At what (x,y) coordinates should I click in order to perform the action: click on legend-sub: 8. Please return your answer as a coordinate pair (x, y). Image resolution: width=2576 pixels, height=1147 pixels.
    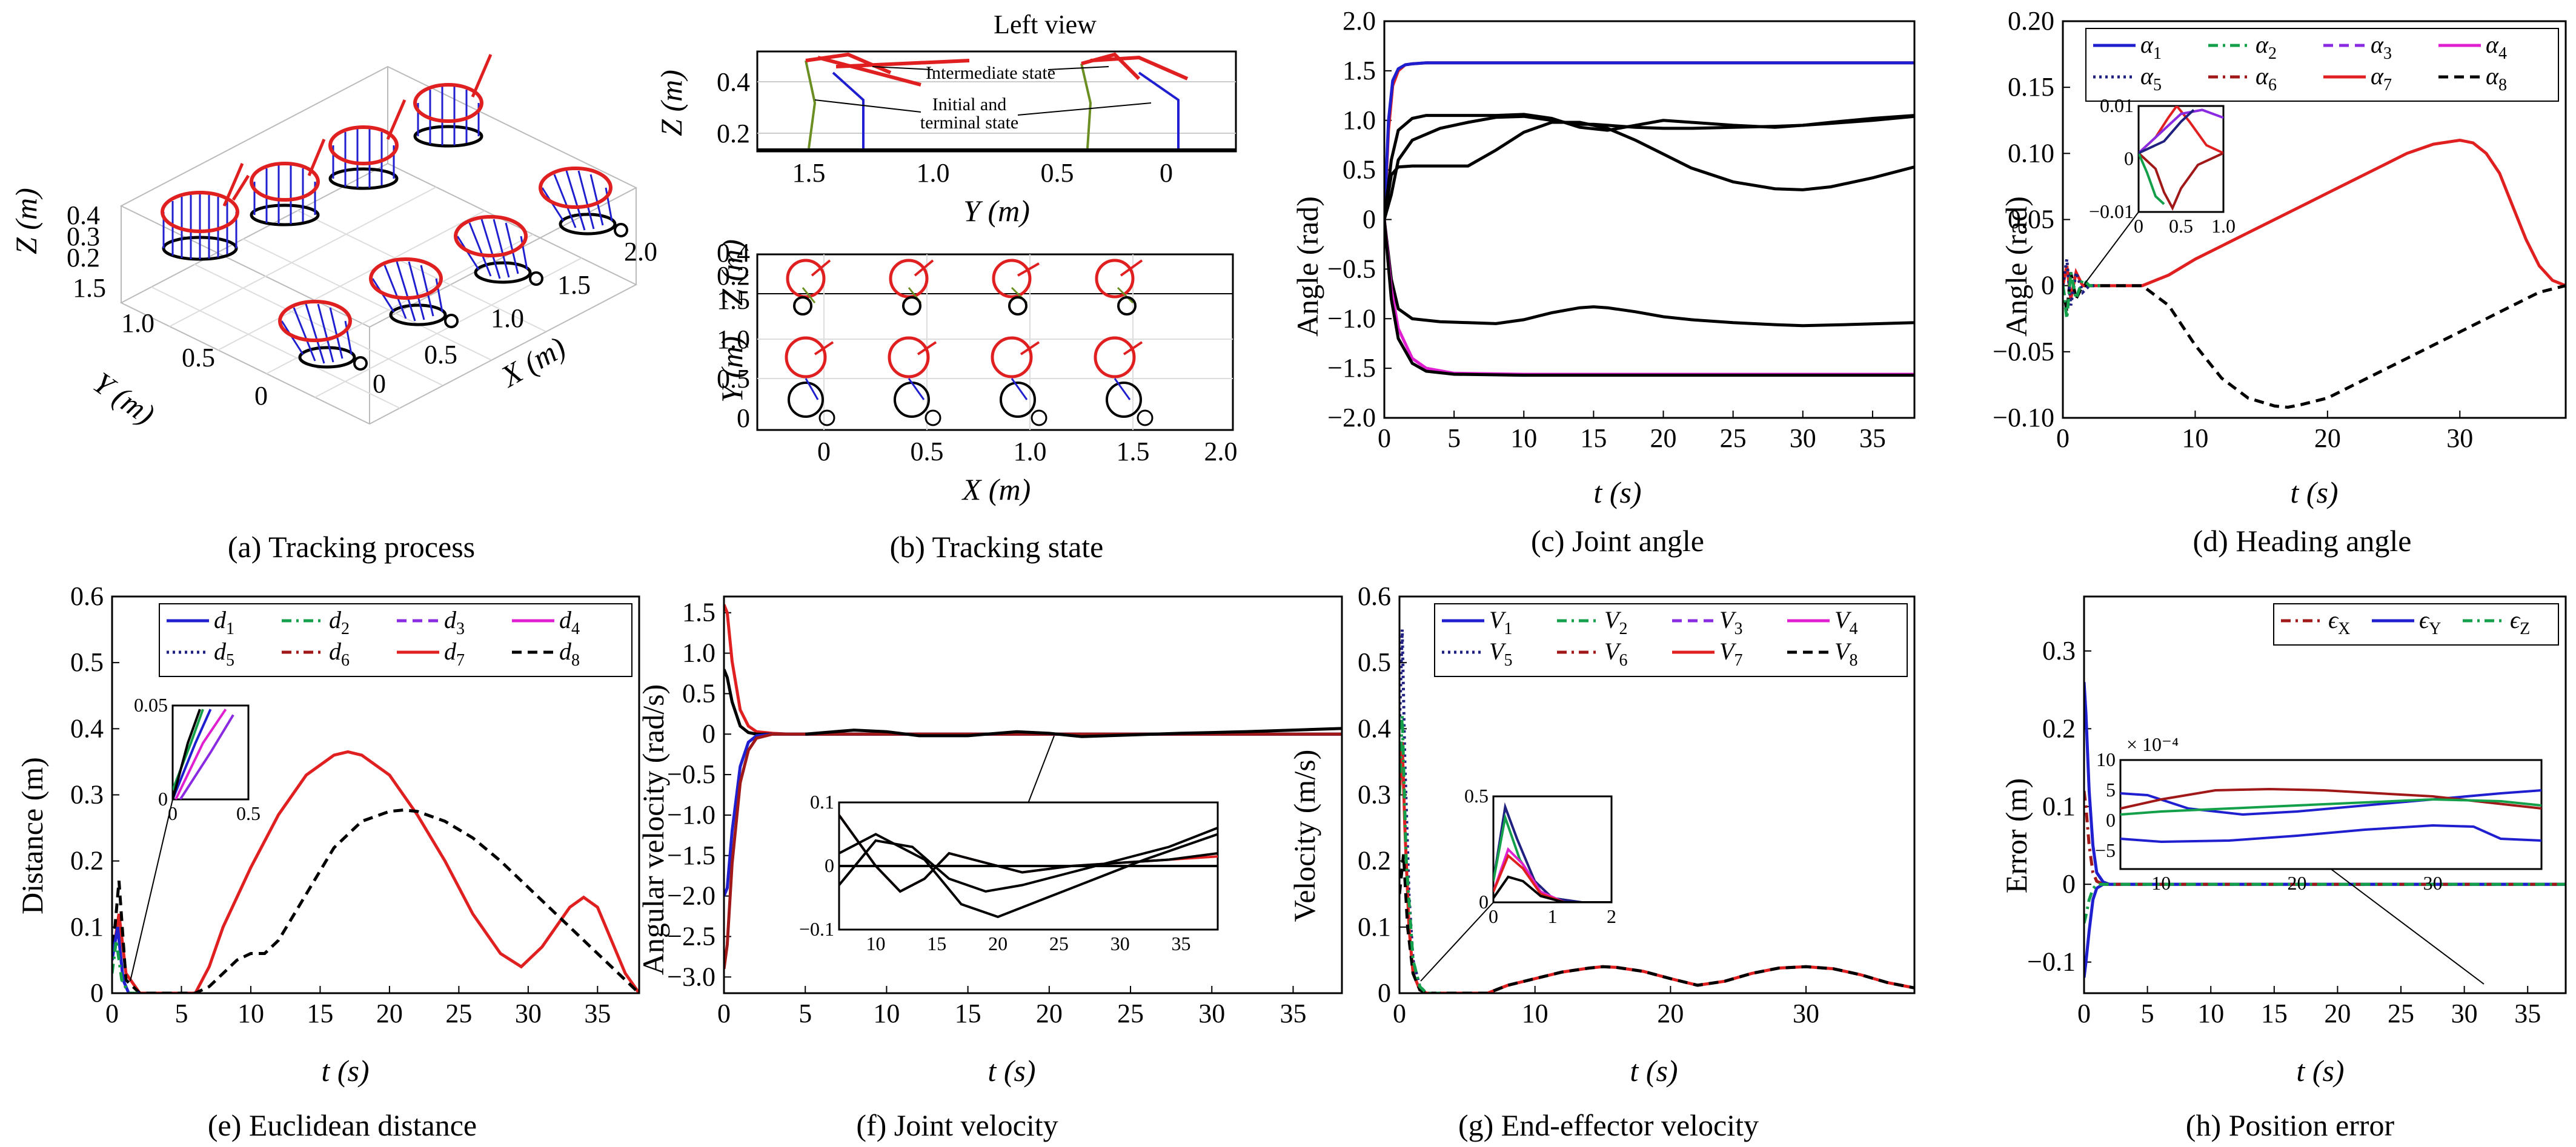
    Looking at the image, I should click on (575, 660).